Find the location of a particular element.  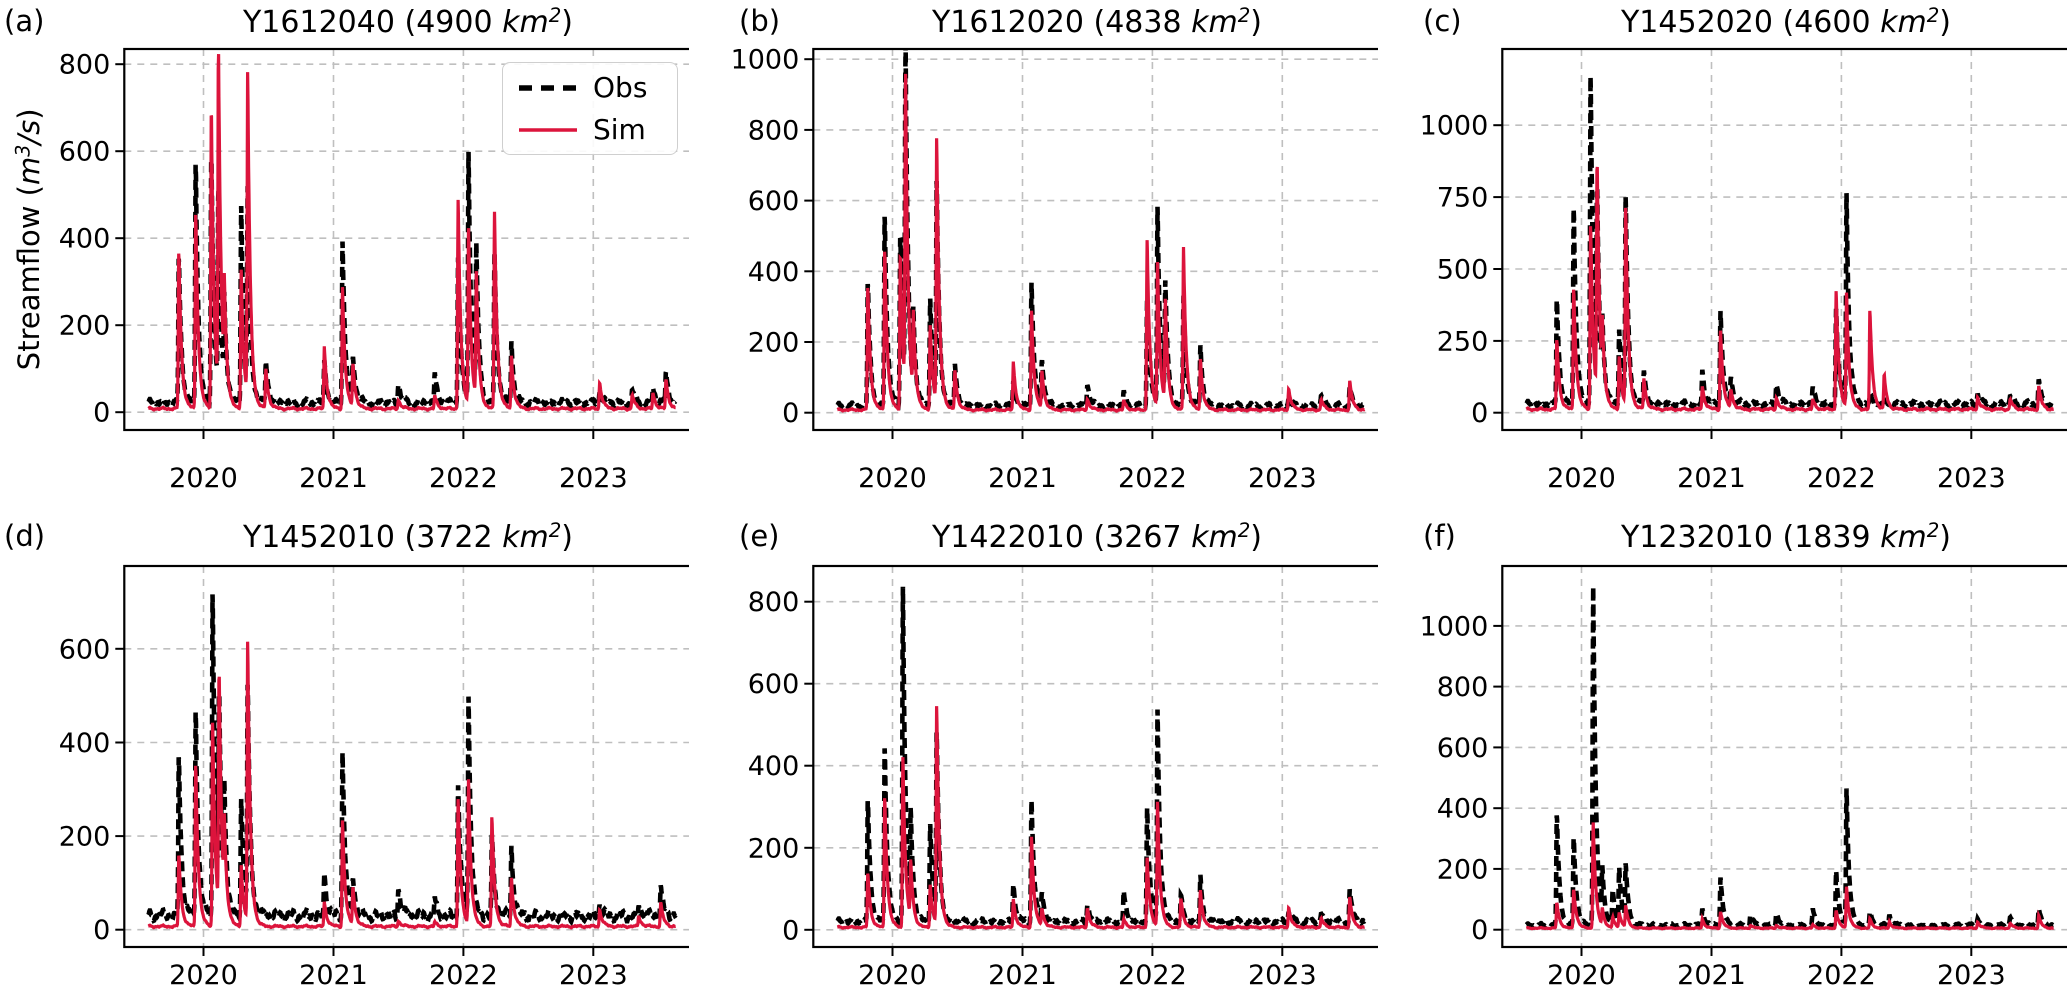

panel-b-title: Y1612020 (4838 km2) is located at coordinates (1097, 22).